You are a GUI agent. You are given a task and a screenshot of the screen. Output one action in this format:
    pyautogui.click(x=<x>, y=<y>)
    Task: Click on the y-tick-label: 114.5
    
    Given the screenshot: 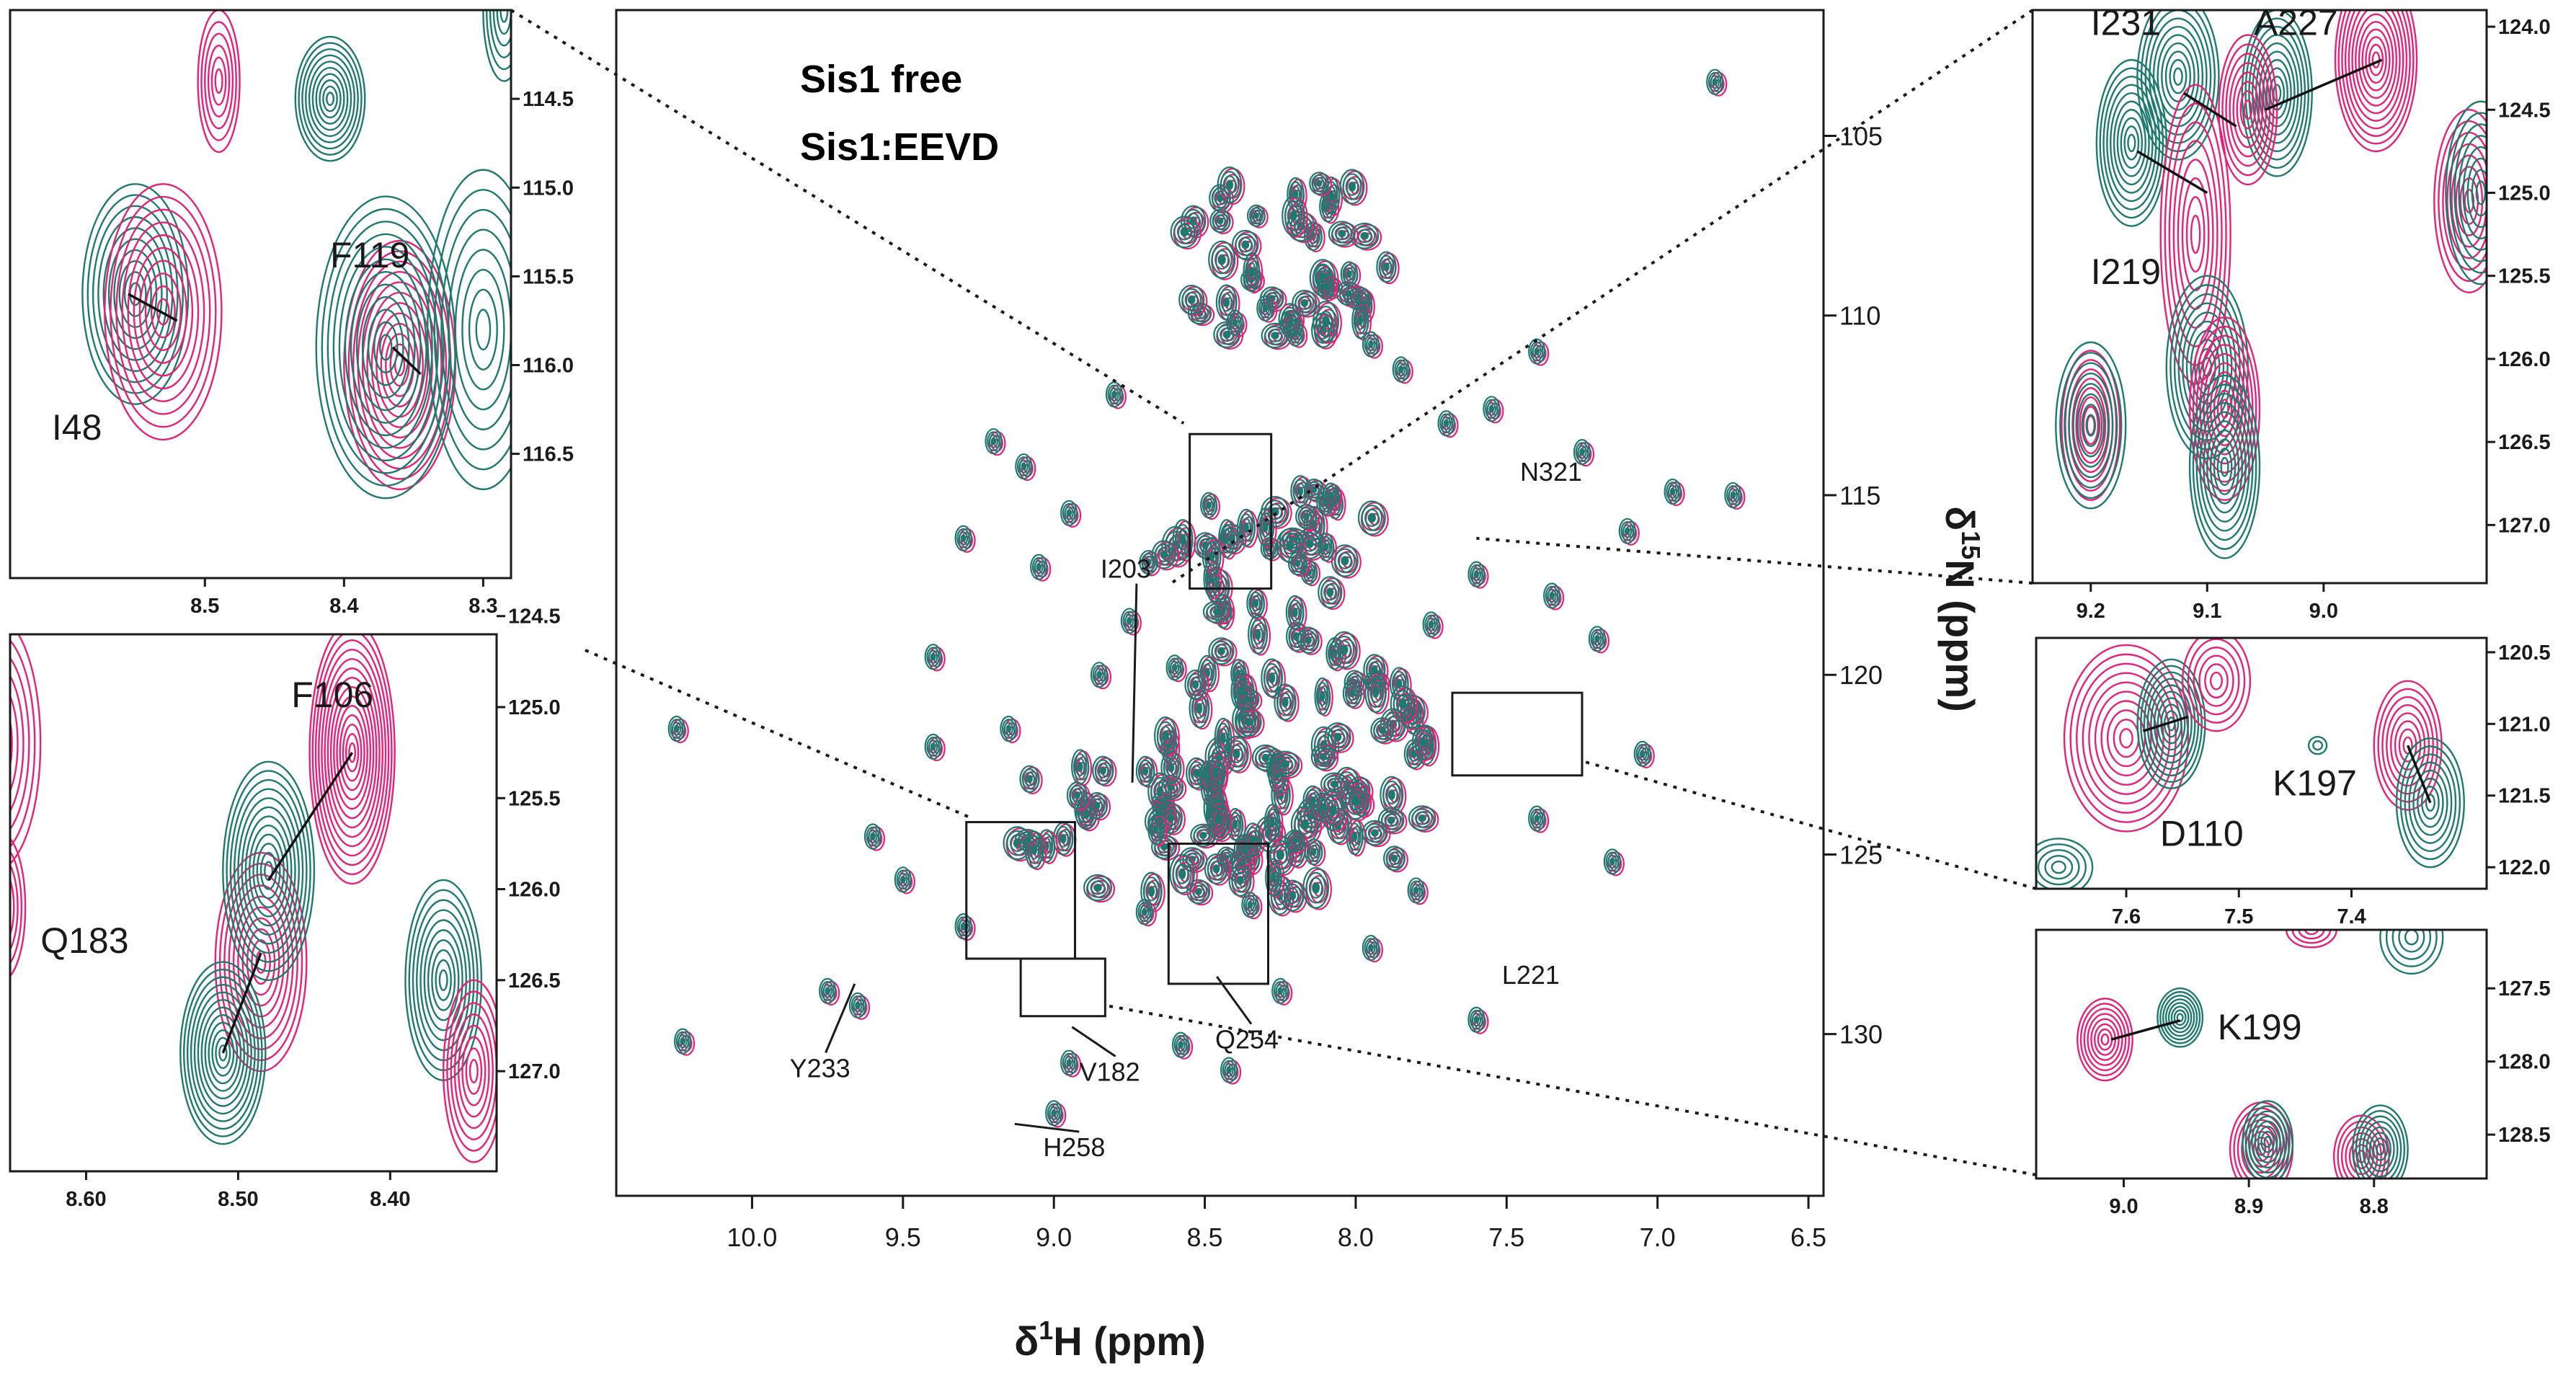 What is the action you would take?
    pyautogui.click(x=548, y=99)
    